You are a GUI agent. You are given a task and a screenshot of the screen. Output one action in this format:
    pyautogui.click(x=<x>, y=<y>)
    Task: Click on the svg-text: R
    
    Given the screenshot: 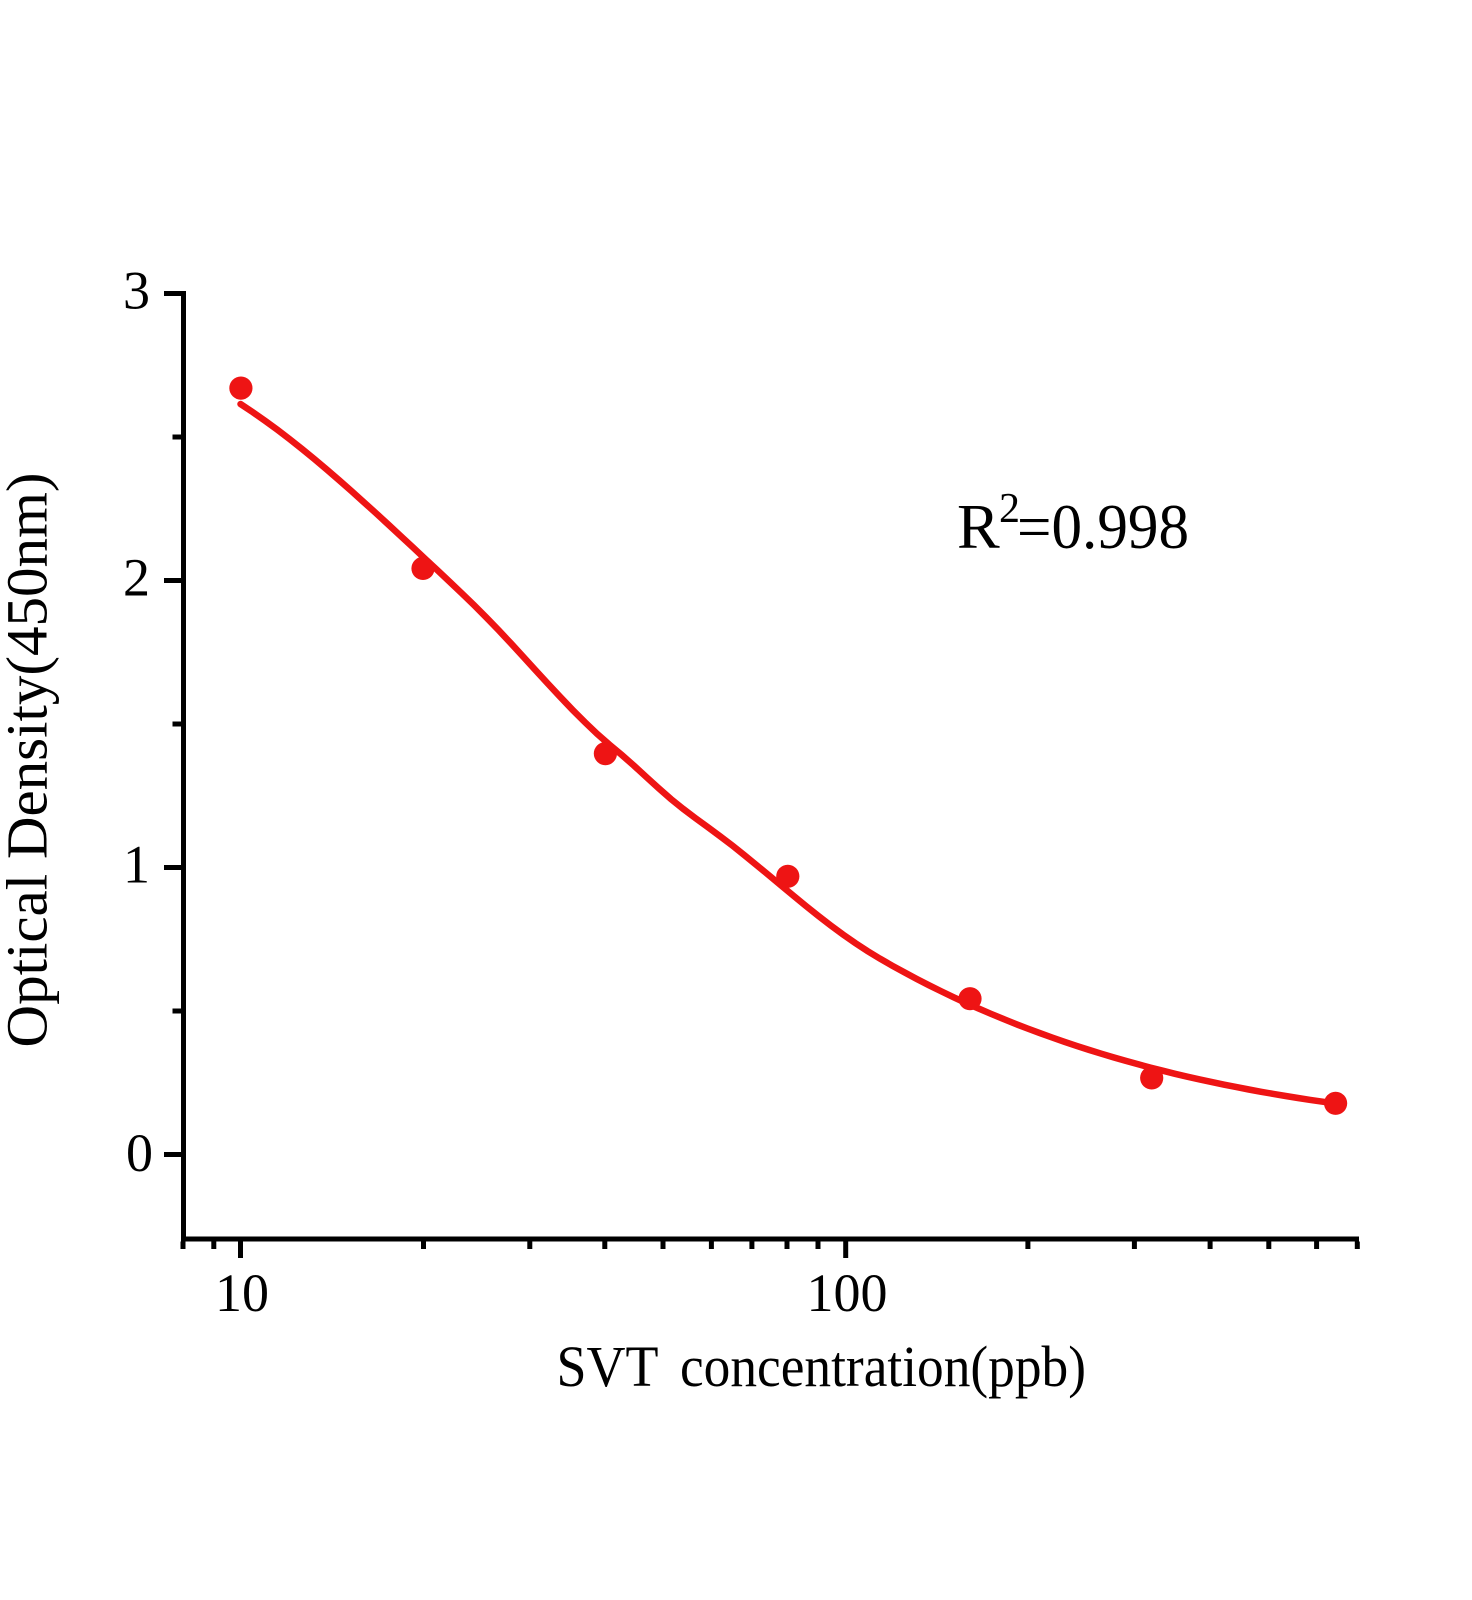 What is the action you would take?
    pyautogui.click(x=978, y=526)
    